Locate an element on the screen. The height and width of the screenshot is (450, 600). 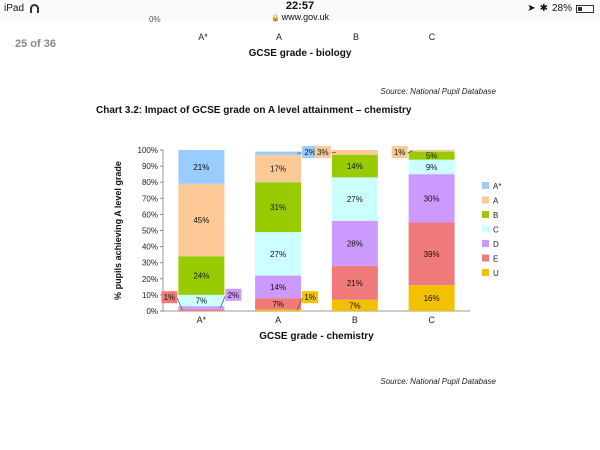
data-label: 17% is located at coordinates (278, 169).